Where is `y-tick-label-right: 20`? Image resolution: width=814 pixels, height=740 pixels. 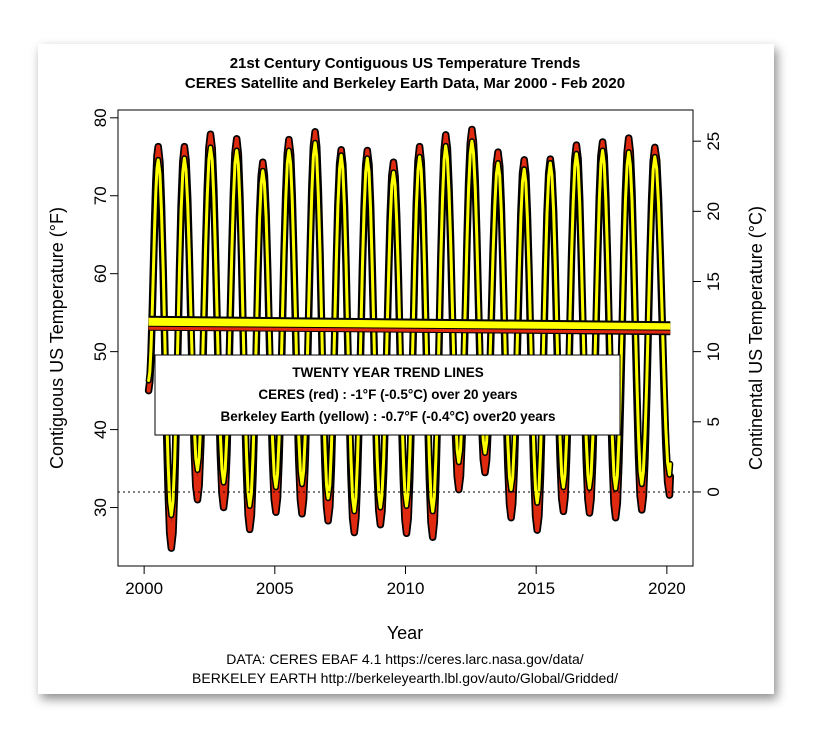
y-tick-label-right: 20 is located at coordinates (713, 211).